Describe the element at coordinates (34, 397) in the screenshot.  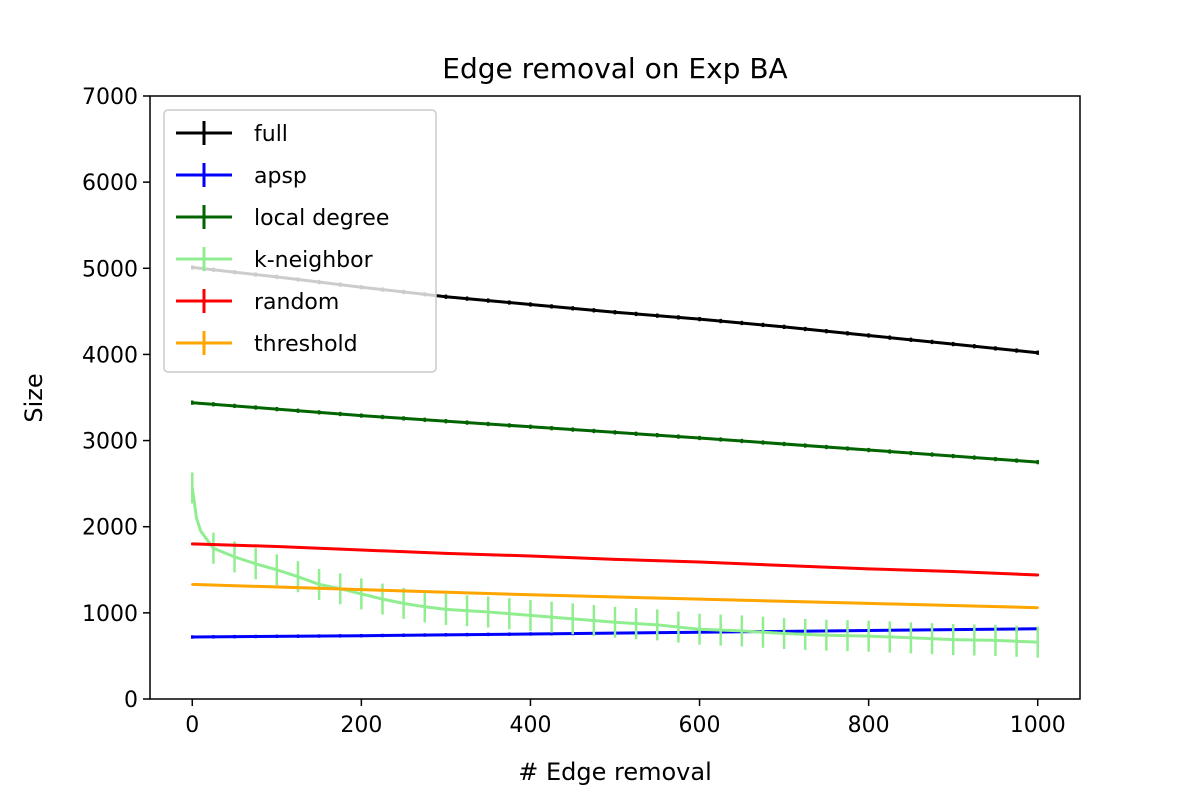
I see `y-axis-label: Size` at that location.